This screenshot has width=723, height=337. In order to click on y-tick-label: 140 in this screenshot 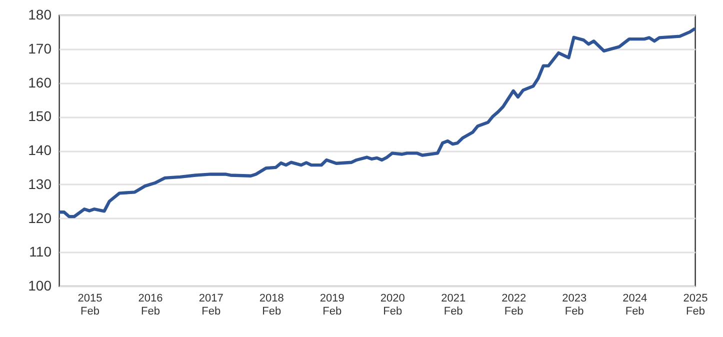, I will do `click(40, 150)`.